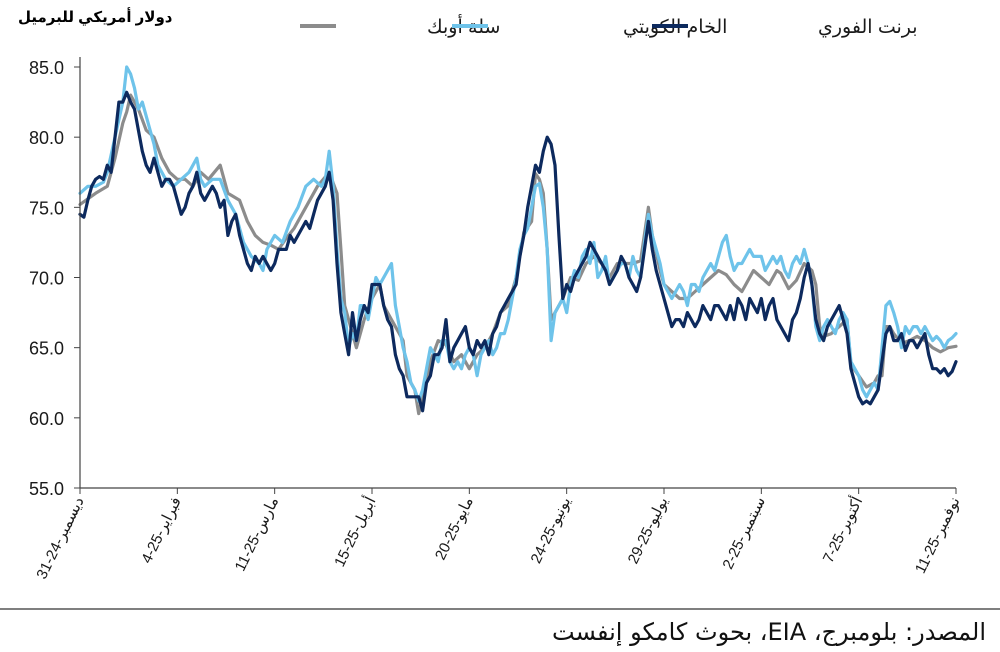 Image resolution: width=1000 pixels, height=652 pixels. I want to click on y-axis-ticks: 85.0 80.0 75.0 70.0 65.0 60.0 55.0, so click(54, 278).